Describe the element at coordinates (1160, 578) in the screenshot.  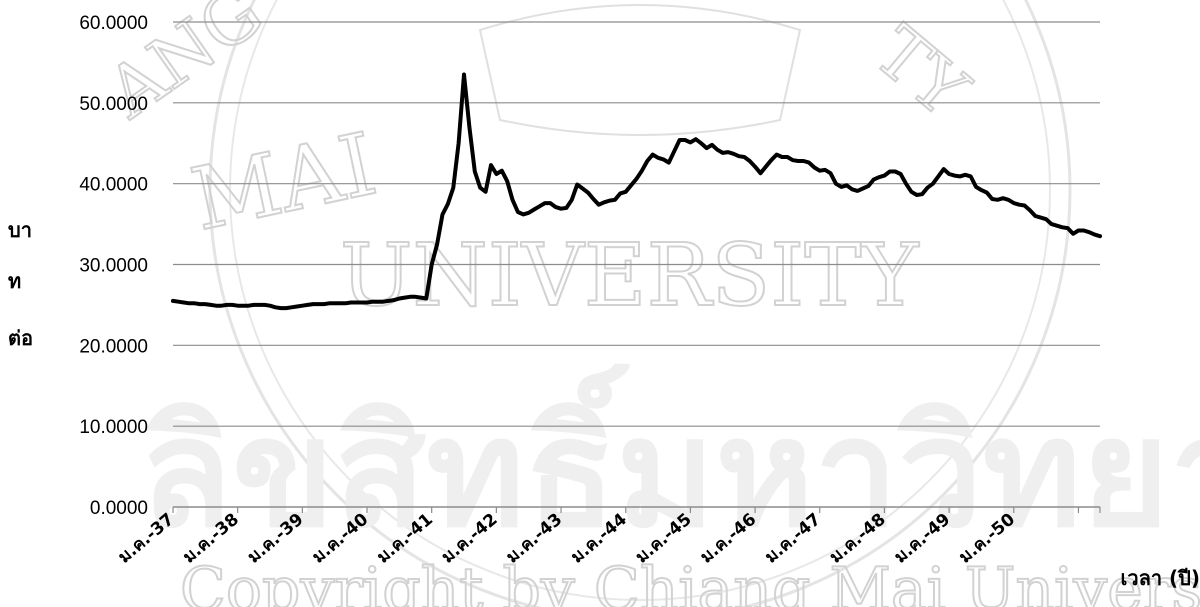
I see `x-axis-label: เวลา (ปี)` at that location.